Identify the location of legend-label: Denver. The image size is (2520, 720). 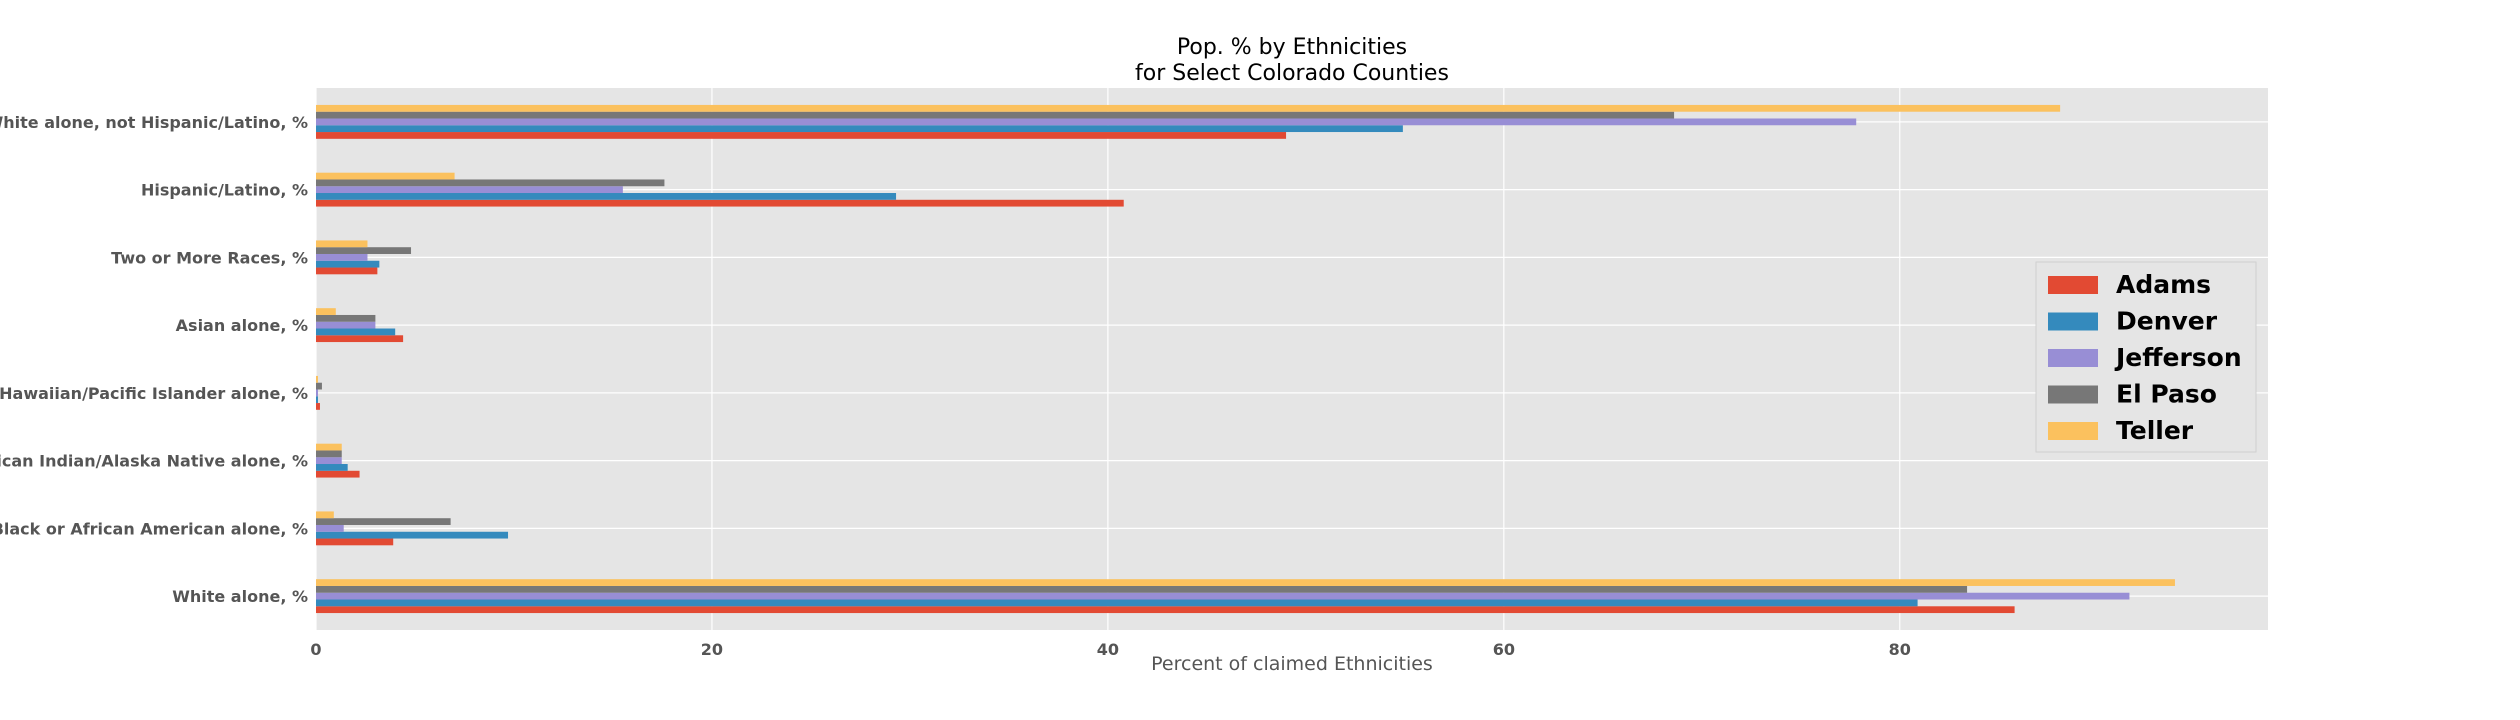
(2167, 321).